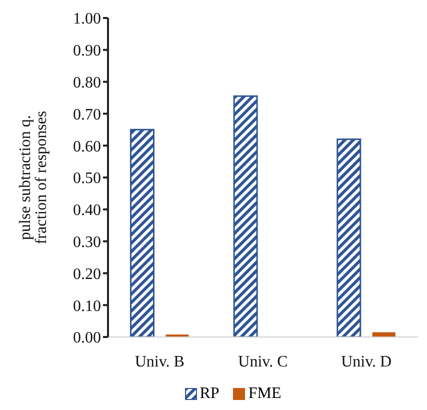 This screenshot has width=427, height=410. I want to click on y-tick-label: 0.70, so click(87, 115).